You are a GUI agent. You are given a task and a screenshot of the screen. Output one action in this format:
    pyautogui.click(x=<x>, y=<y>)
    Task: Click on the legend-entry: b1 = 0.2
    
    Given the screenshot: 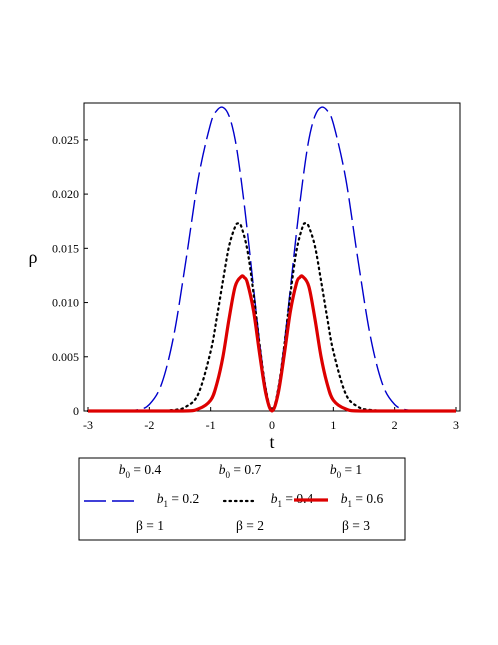 What is the action you would take?
    pyautogui.click(x=178, y=500)
    